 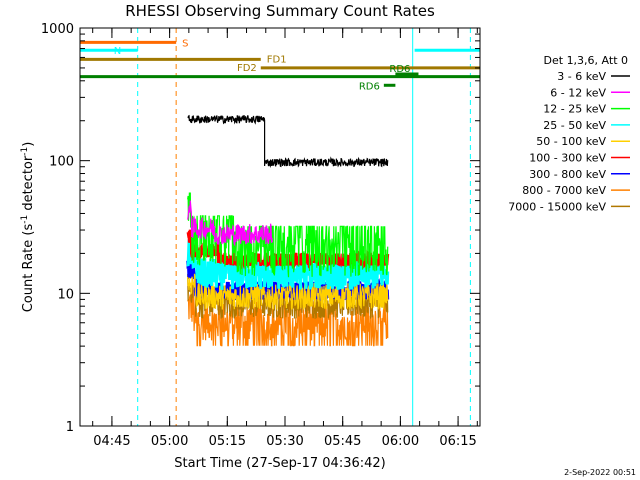 What do you see at coordinates (586, 60) in the screenshot?
I see `legend-title: Det 1,3,6, Att 0` at bounding box center [586, 60].